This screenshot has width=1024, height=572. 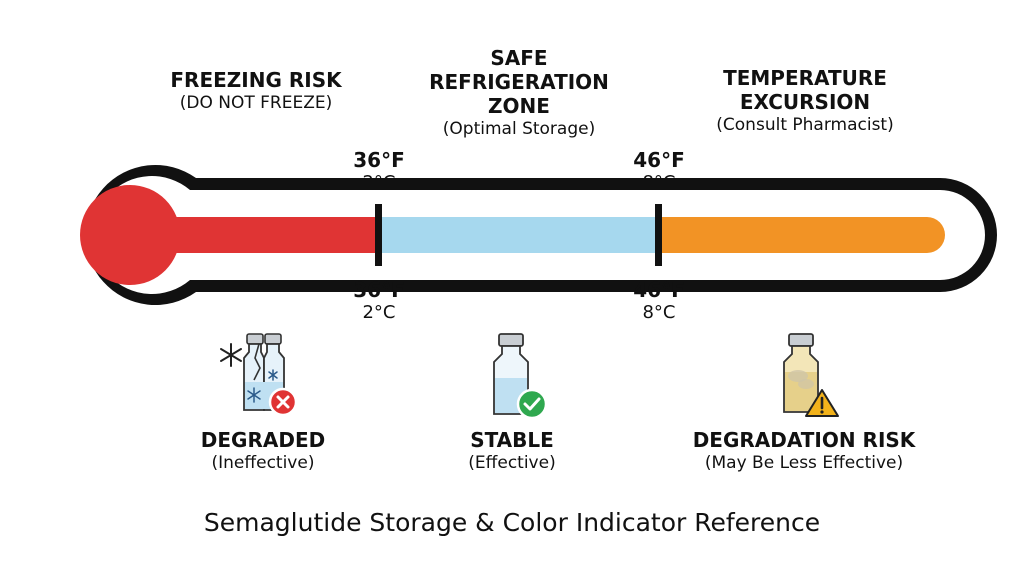 I want to click on freezing-zone-header: FREEZING RISK (DO NOT FREEZE), so click(x=255, y=91).